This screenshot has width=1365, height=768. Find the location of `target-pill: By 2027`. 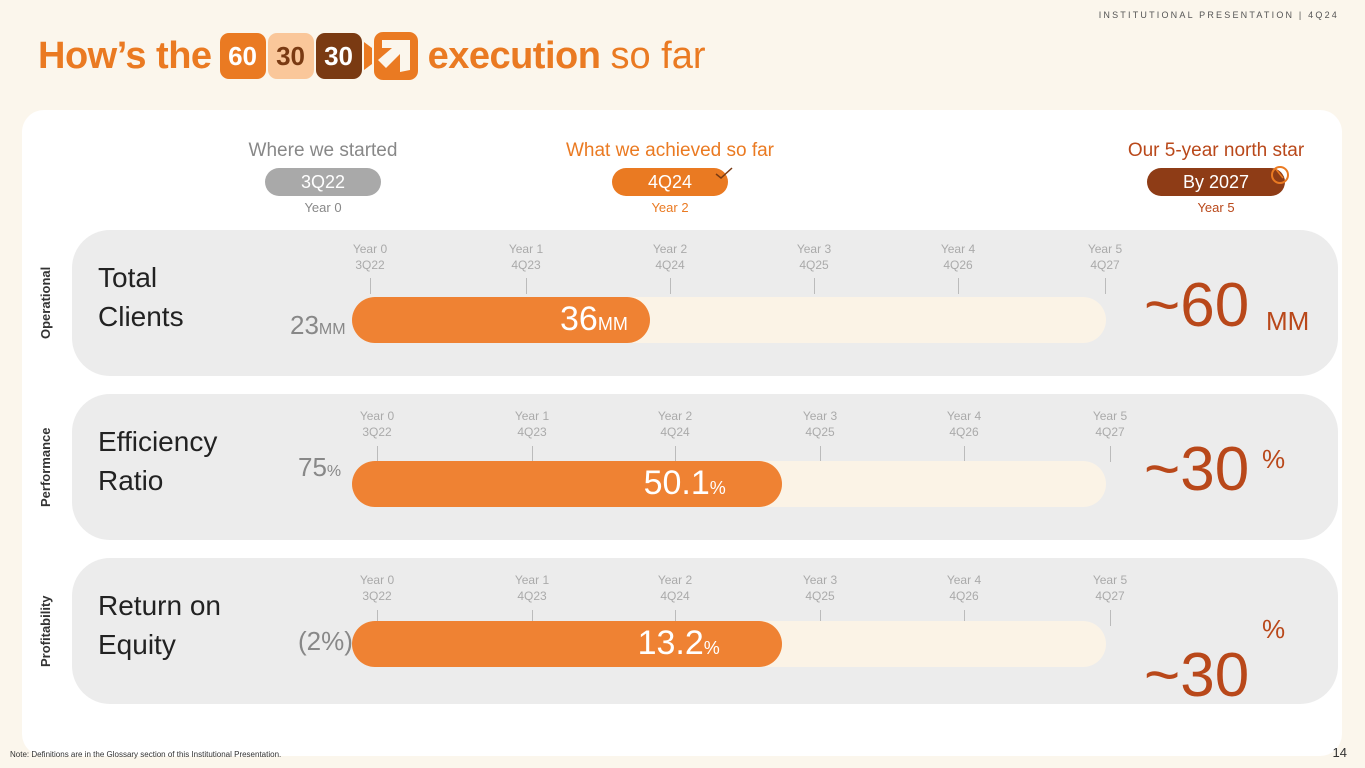

target-pill: By 2027 is located at coordinates (1218, 181).